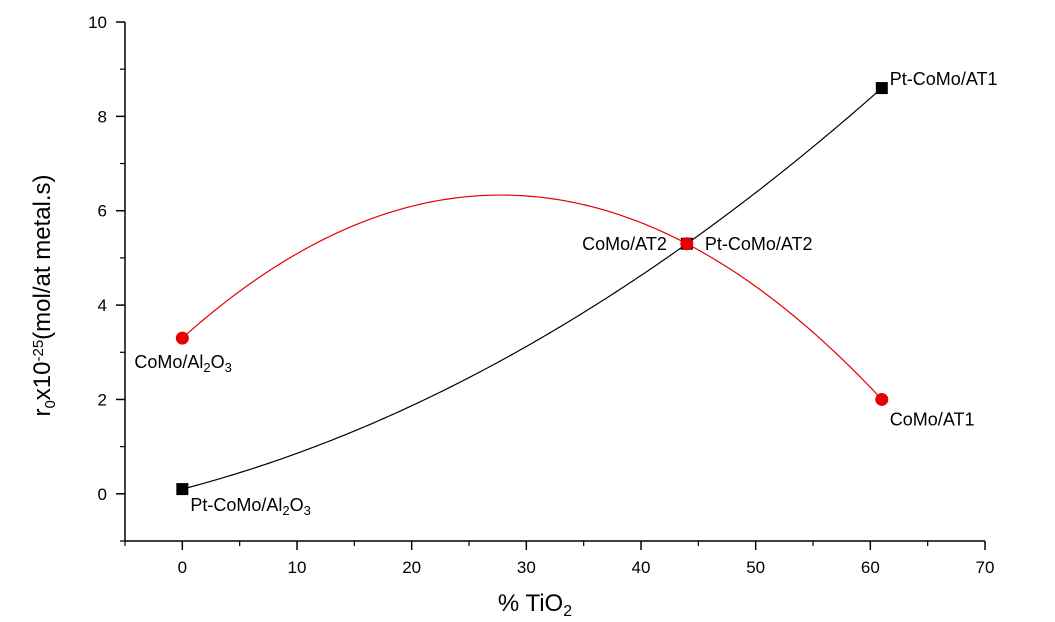 The image size is (1055, 622). I want to click on point-label: Pt-CoMo/AT1, so click(944, 79).